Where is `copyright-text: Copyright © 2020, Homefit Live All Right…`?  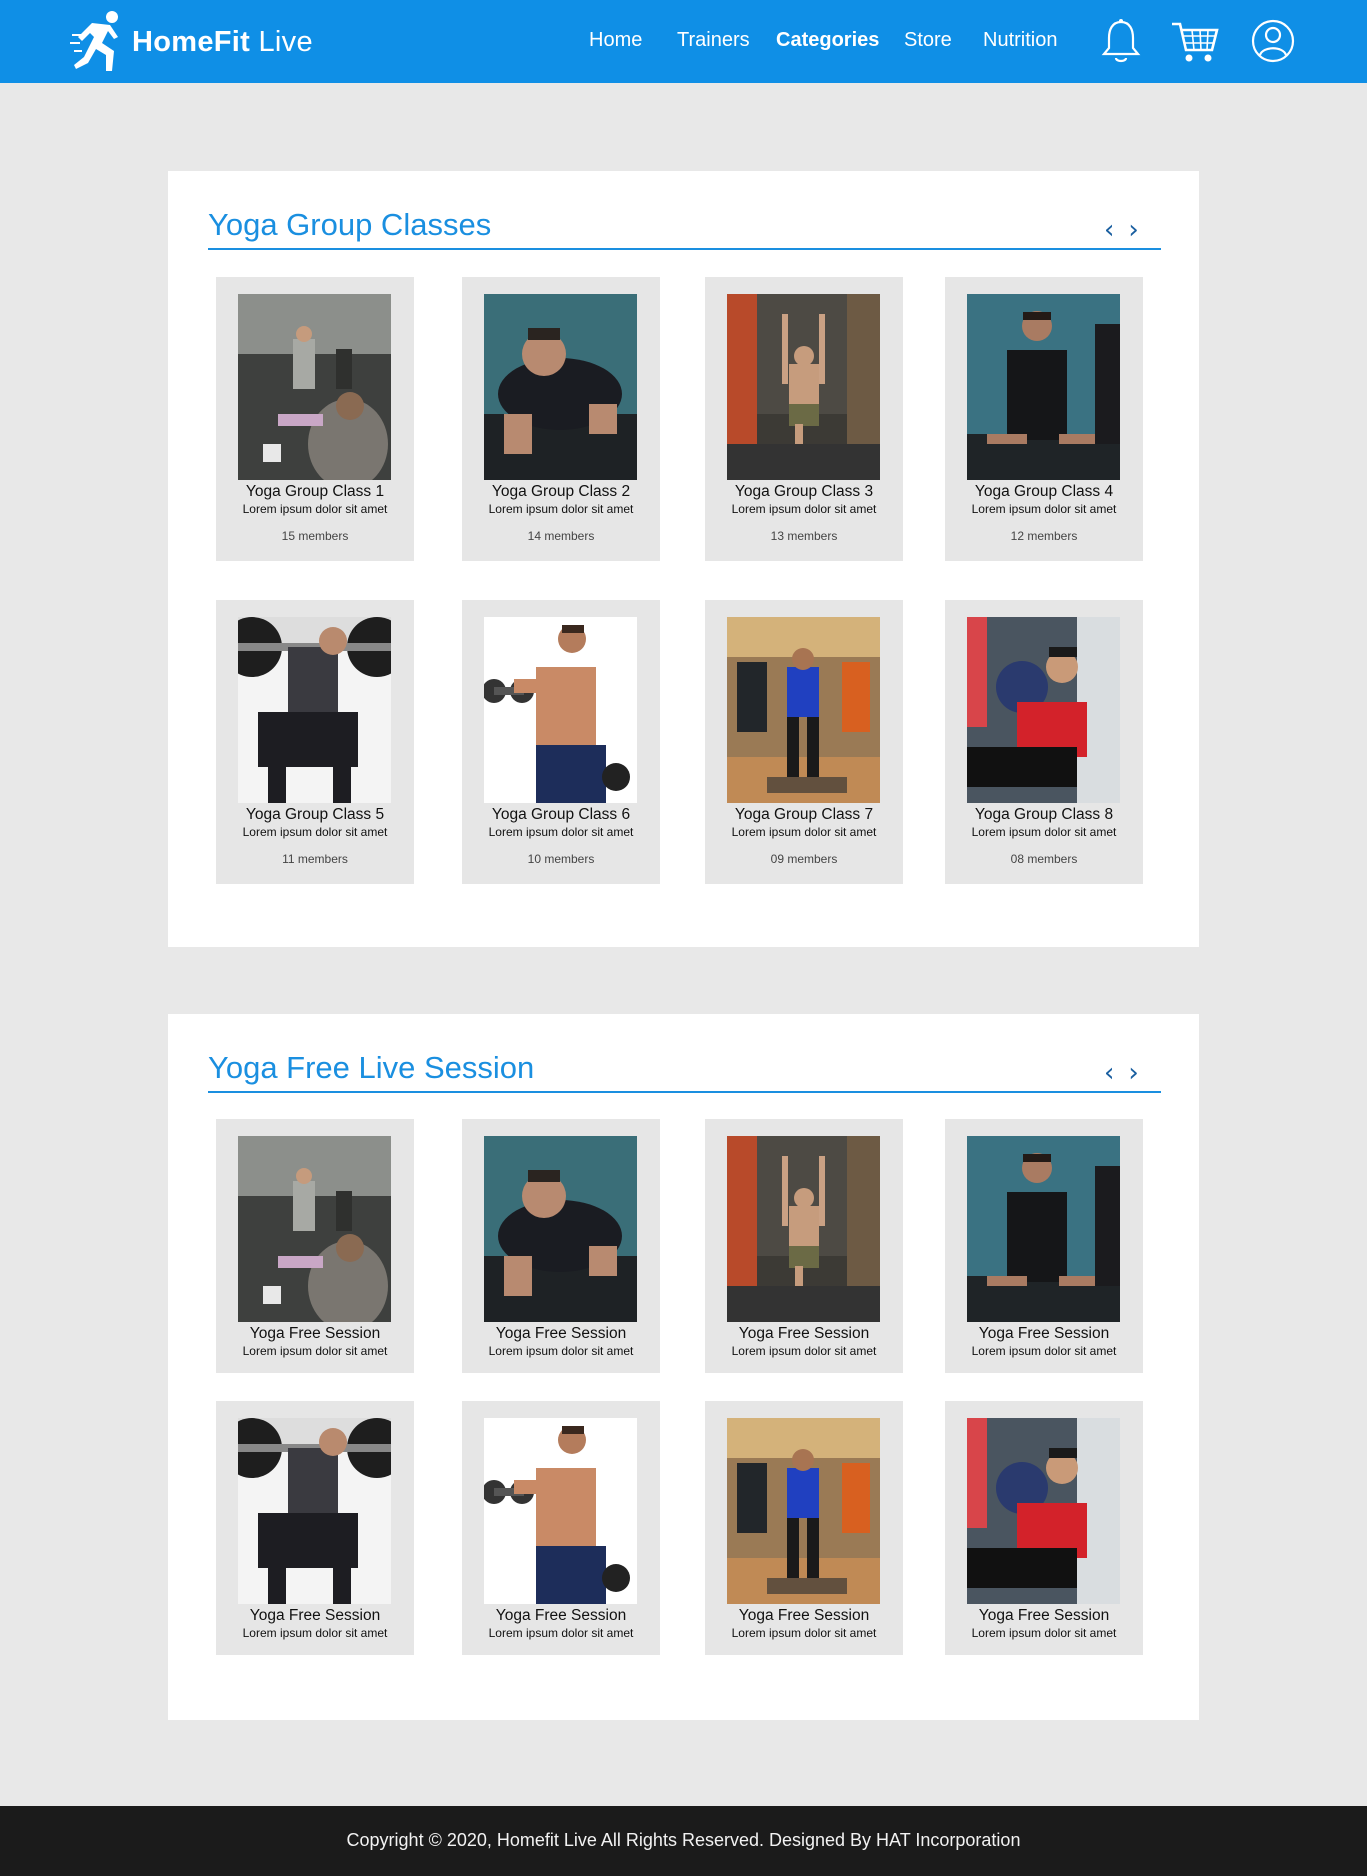 copyright-text: Copyright © 2020, Homefit Live All Right… is located at coordinates (683, 1840).